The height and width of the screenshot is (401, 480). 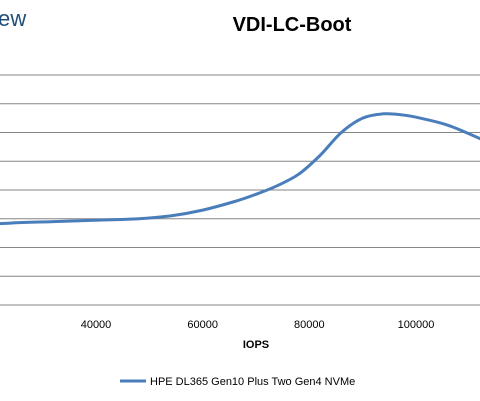 What do you see at coordinates (202, 325) in the screenshot?
I see `x-tick-label: 60000` at bounding box center [202, 325].